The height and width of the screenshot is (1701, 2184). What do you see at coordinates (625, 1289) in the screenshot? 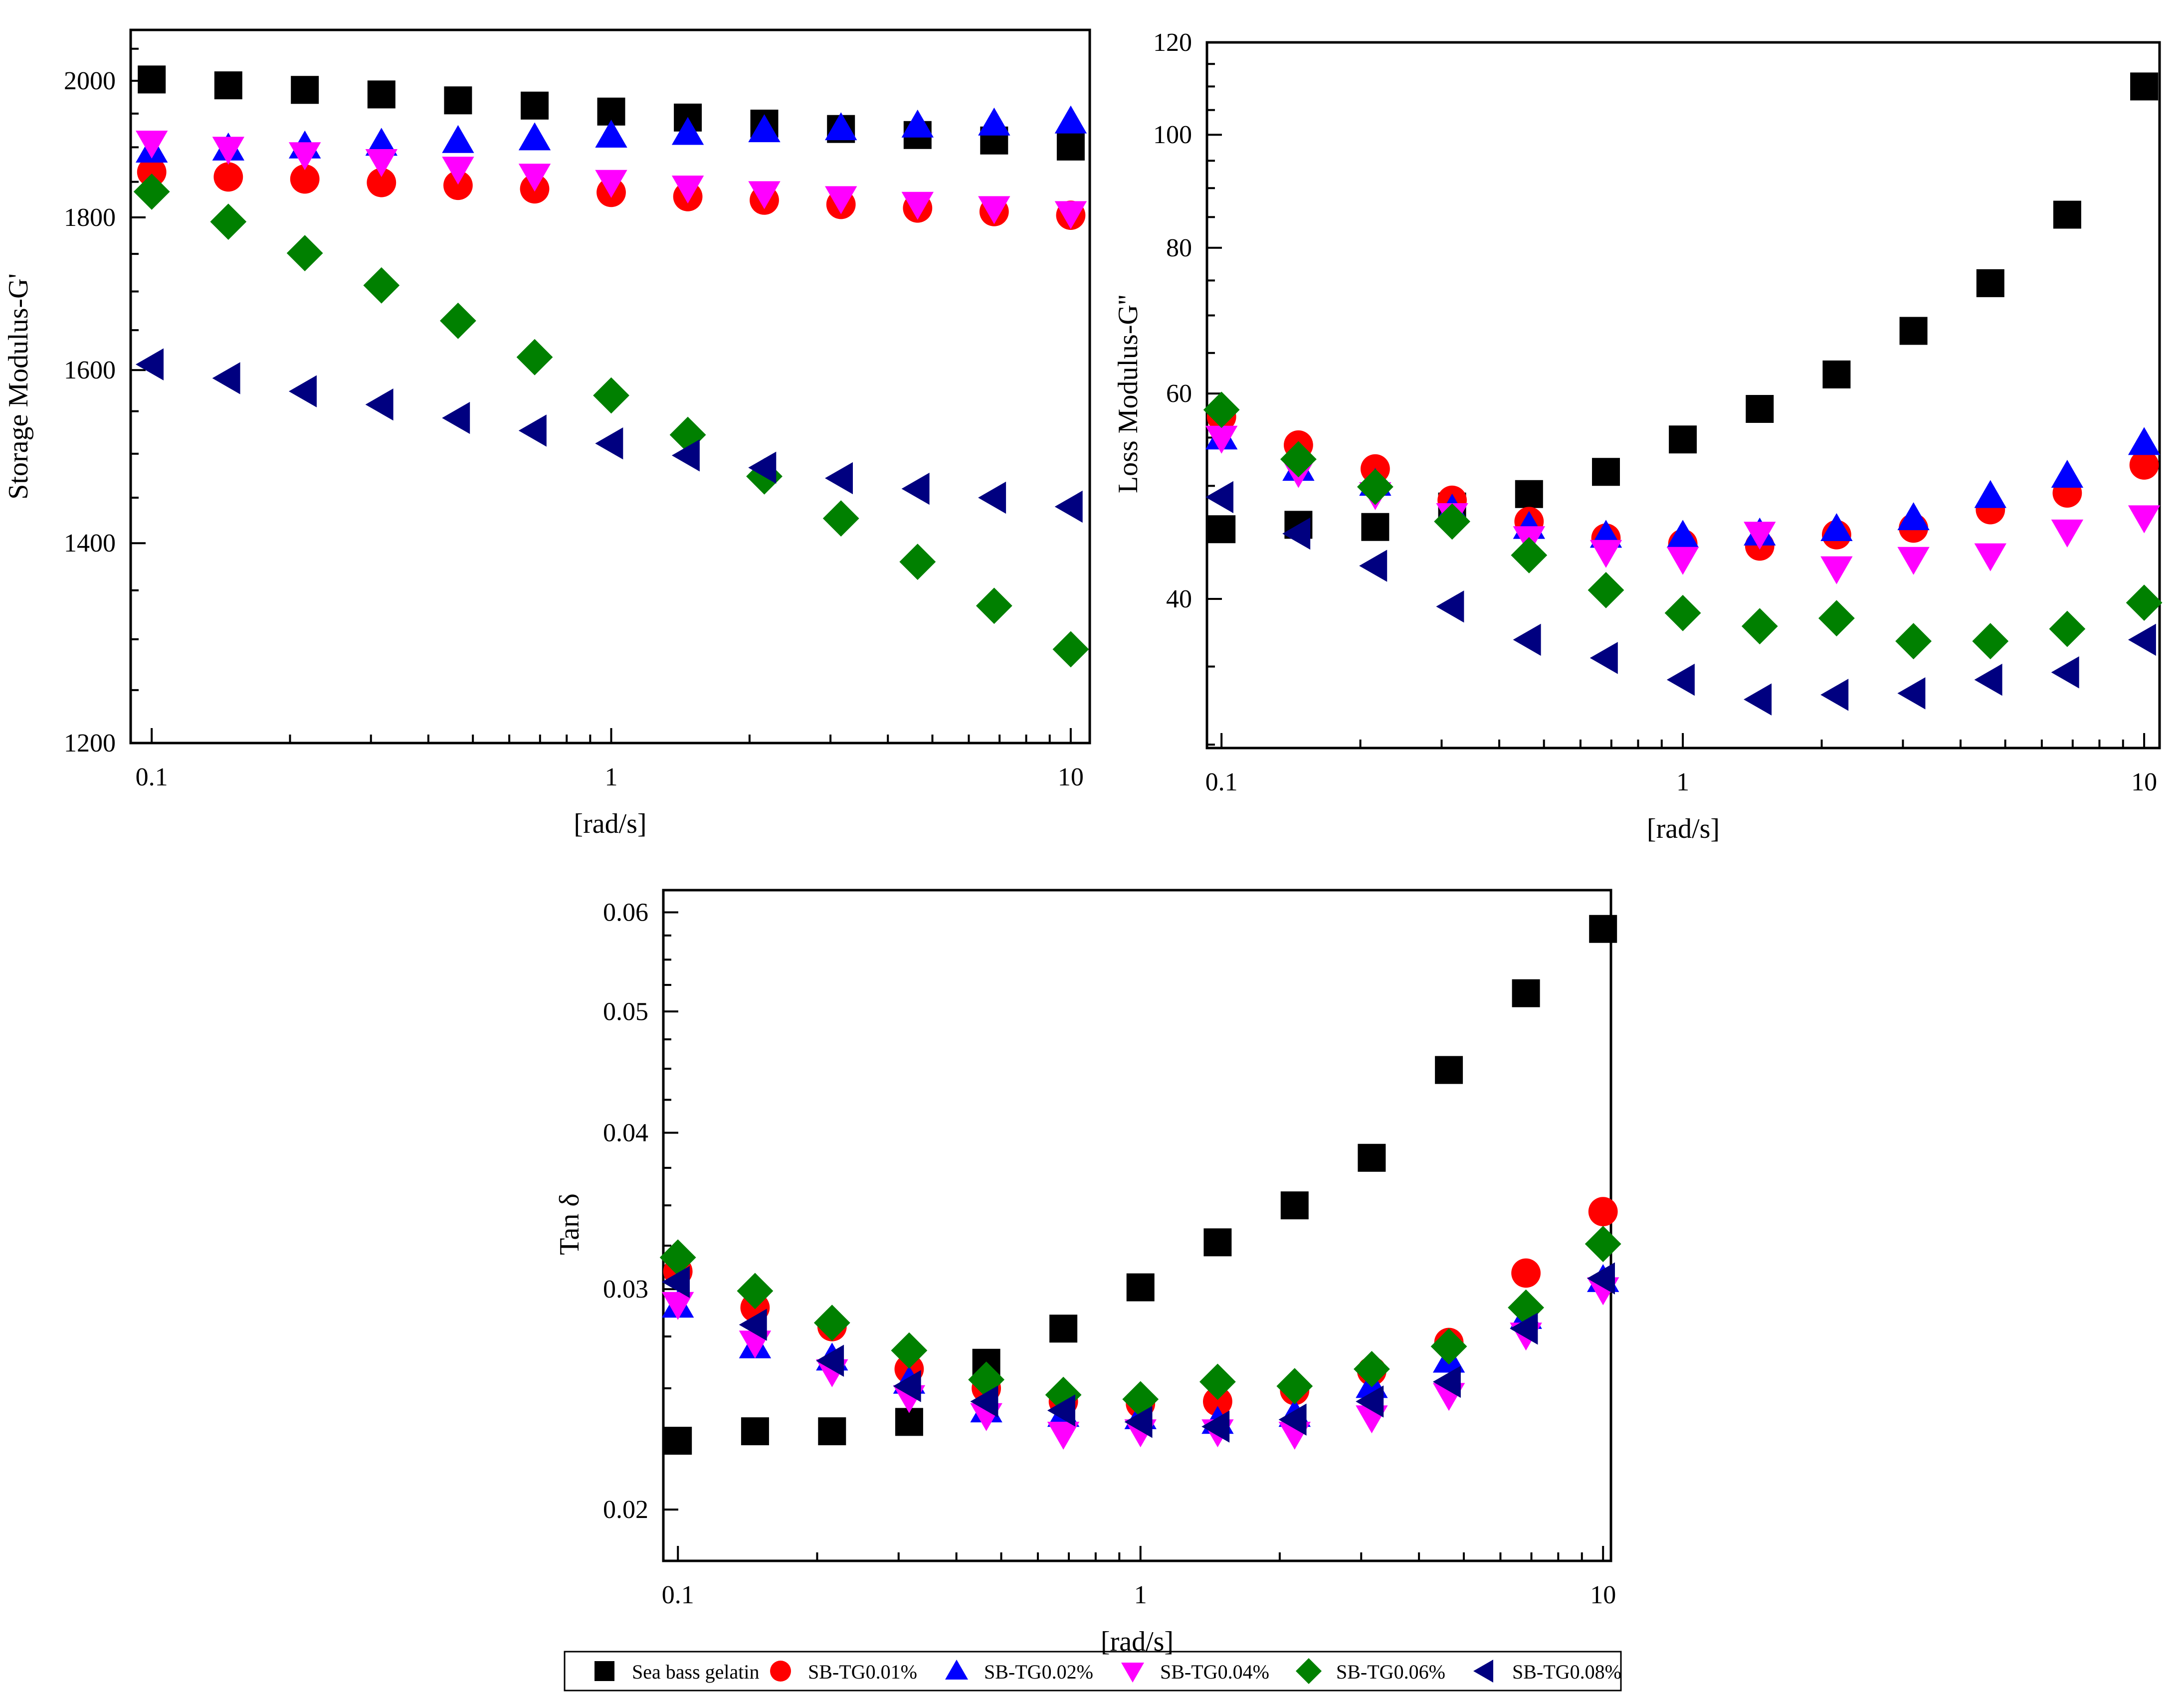
I see `y-tick-label: 0.03` at bounding box center [625, 1289].